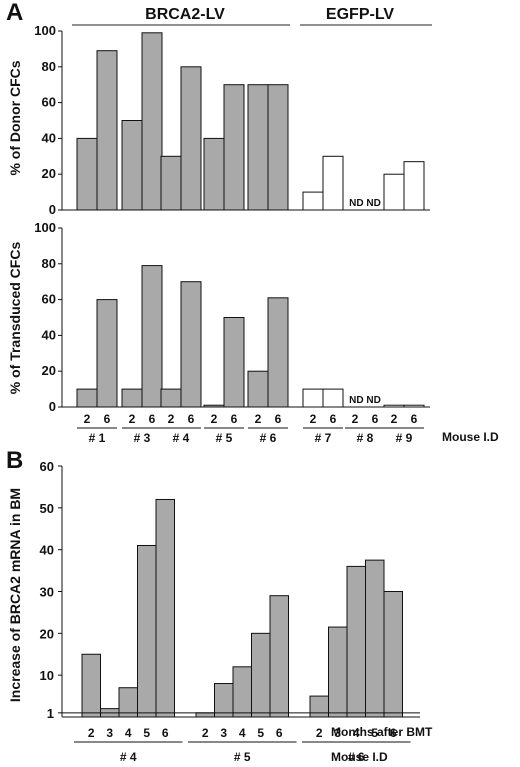 Image resolution: width=520 pixels, height=767 pixels. What do you see at coordinates (97, 438) in the screenshot?
I see `x-tick-mouse: # 1` at bounding box center [97, 438].